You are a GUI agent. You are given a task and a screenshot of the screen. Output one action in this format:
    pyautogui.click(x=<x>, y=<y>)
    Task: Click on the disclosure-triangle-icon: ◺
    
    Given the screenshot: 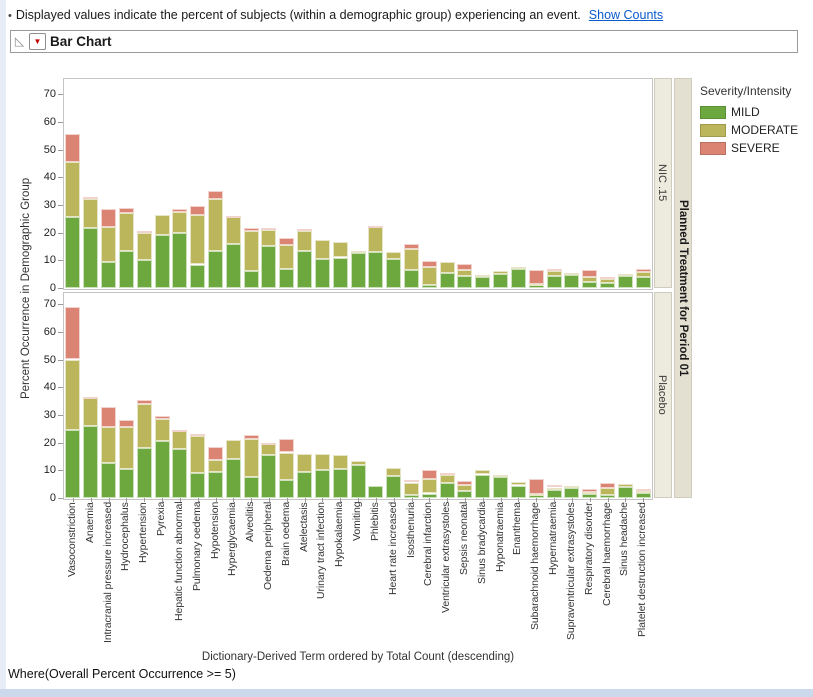 What is the action you would take?
    pyautogui.click(x=19, y=41)
    